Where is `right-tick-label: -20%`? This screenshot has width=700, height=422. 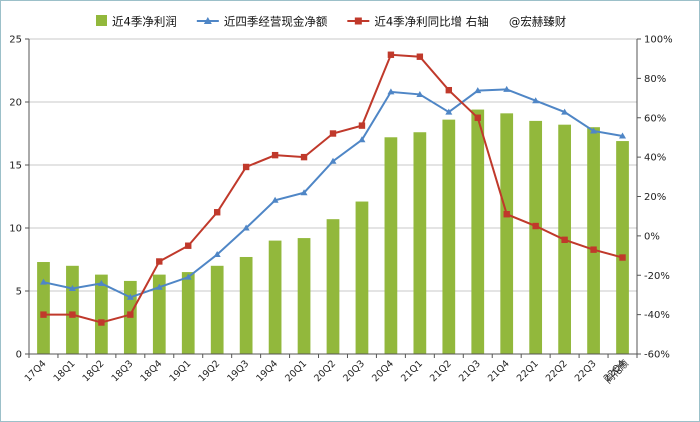
right-tick-label: -20% is located at coordinates (657, 276).